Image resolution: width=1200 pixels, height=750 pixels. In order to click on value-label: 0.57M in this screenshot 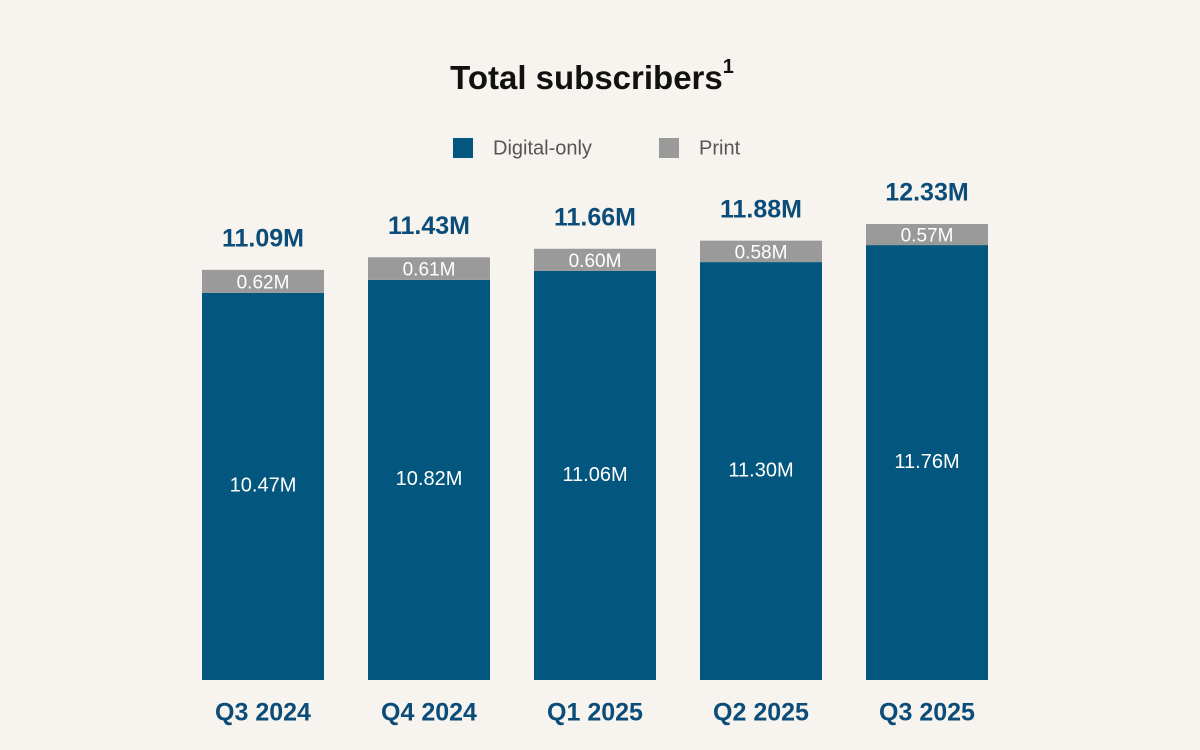, I will do `click(927, 236)`.